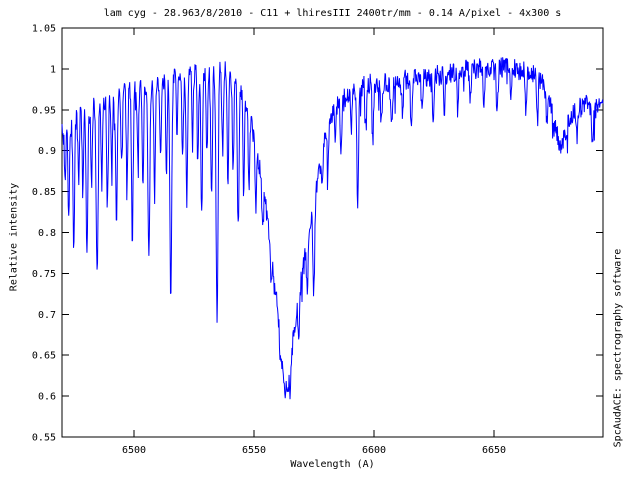 This screenshot has height=480, width=640. What do you see at coordinates (44, 438) in the screenshot?
I see `y-tick-label: 0.55` at bounding box center [44, 438].